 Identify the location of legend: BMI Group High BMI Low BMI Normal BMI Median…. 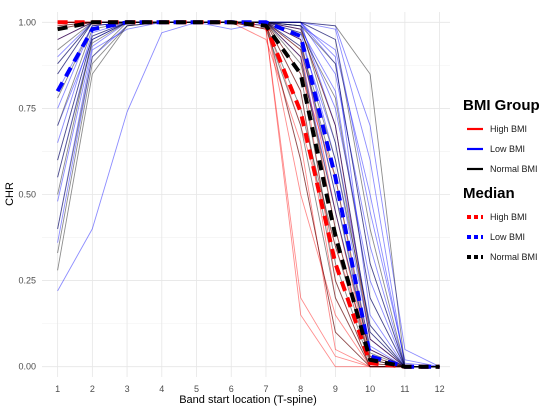
(501, 179).